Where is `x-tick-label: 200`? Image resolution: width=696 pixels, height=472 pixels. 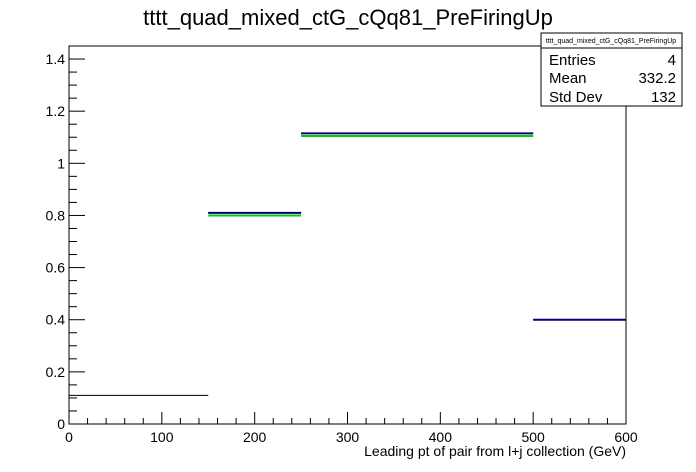 x-tick-label: 200 is located at coordinates (255, 437).